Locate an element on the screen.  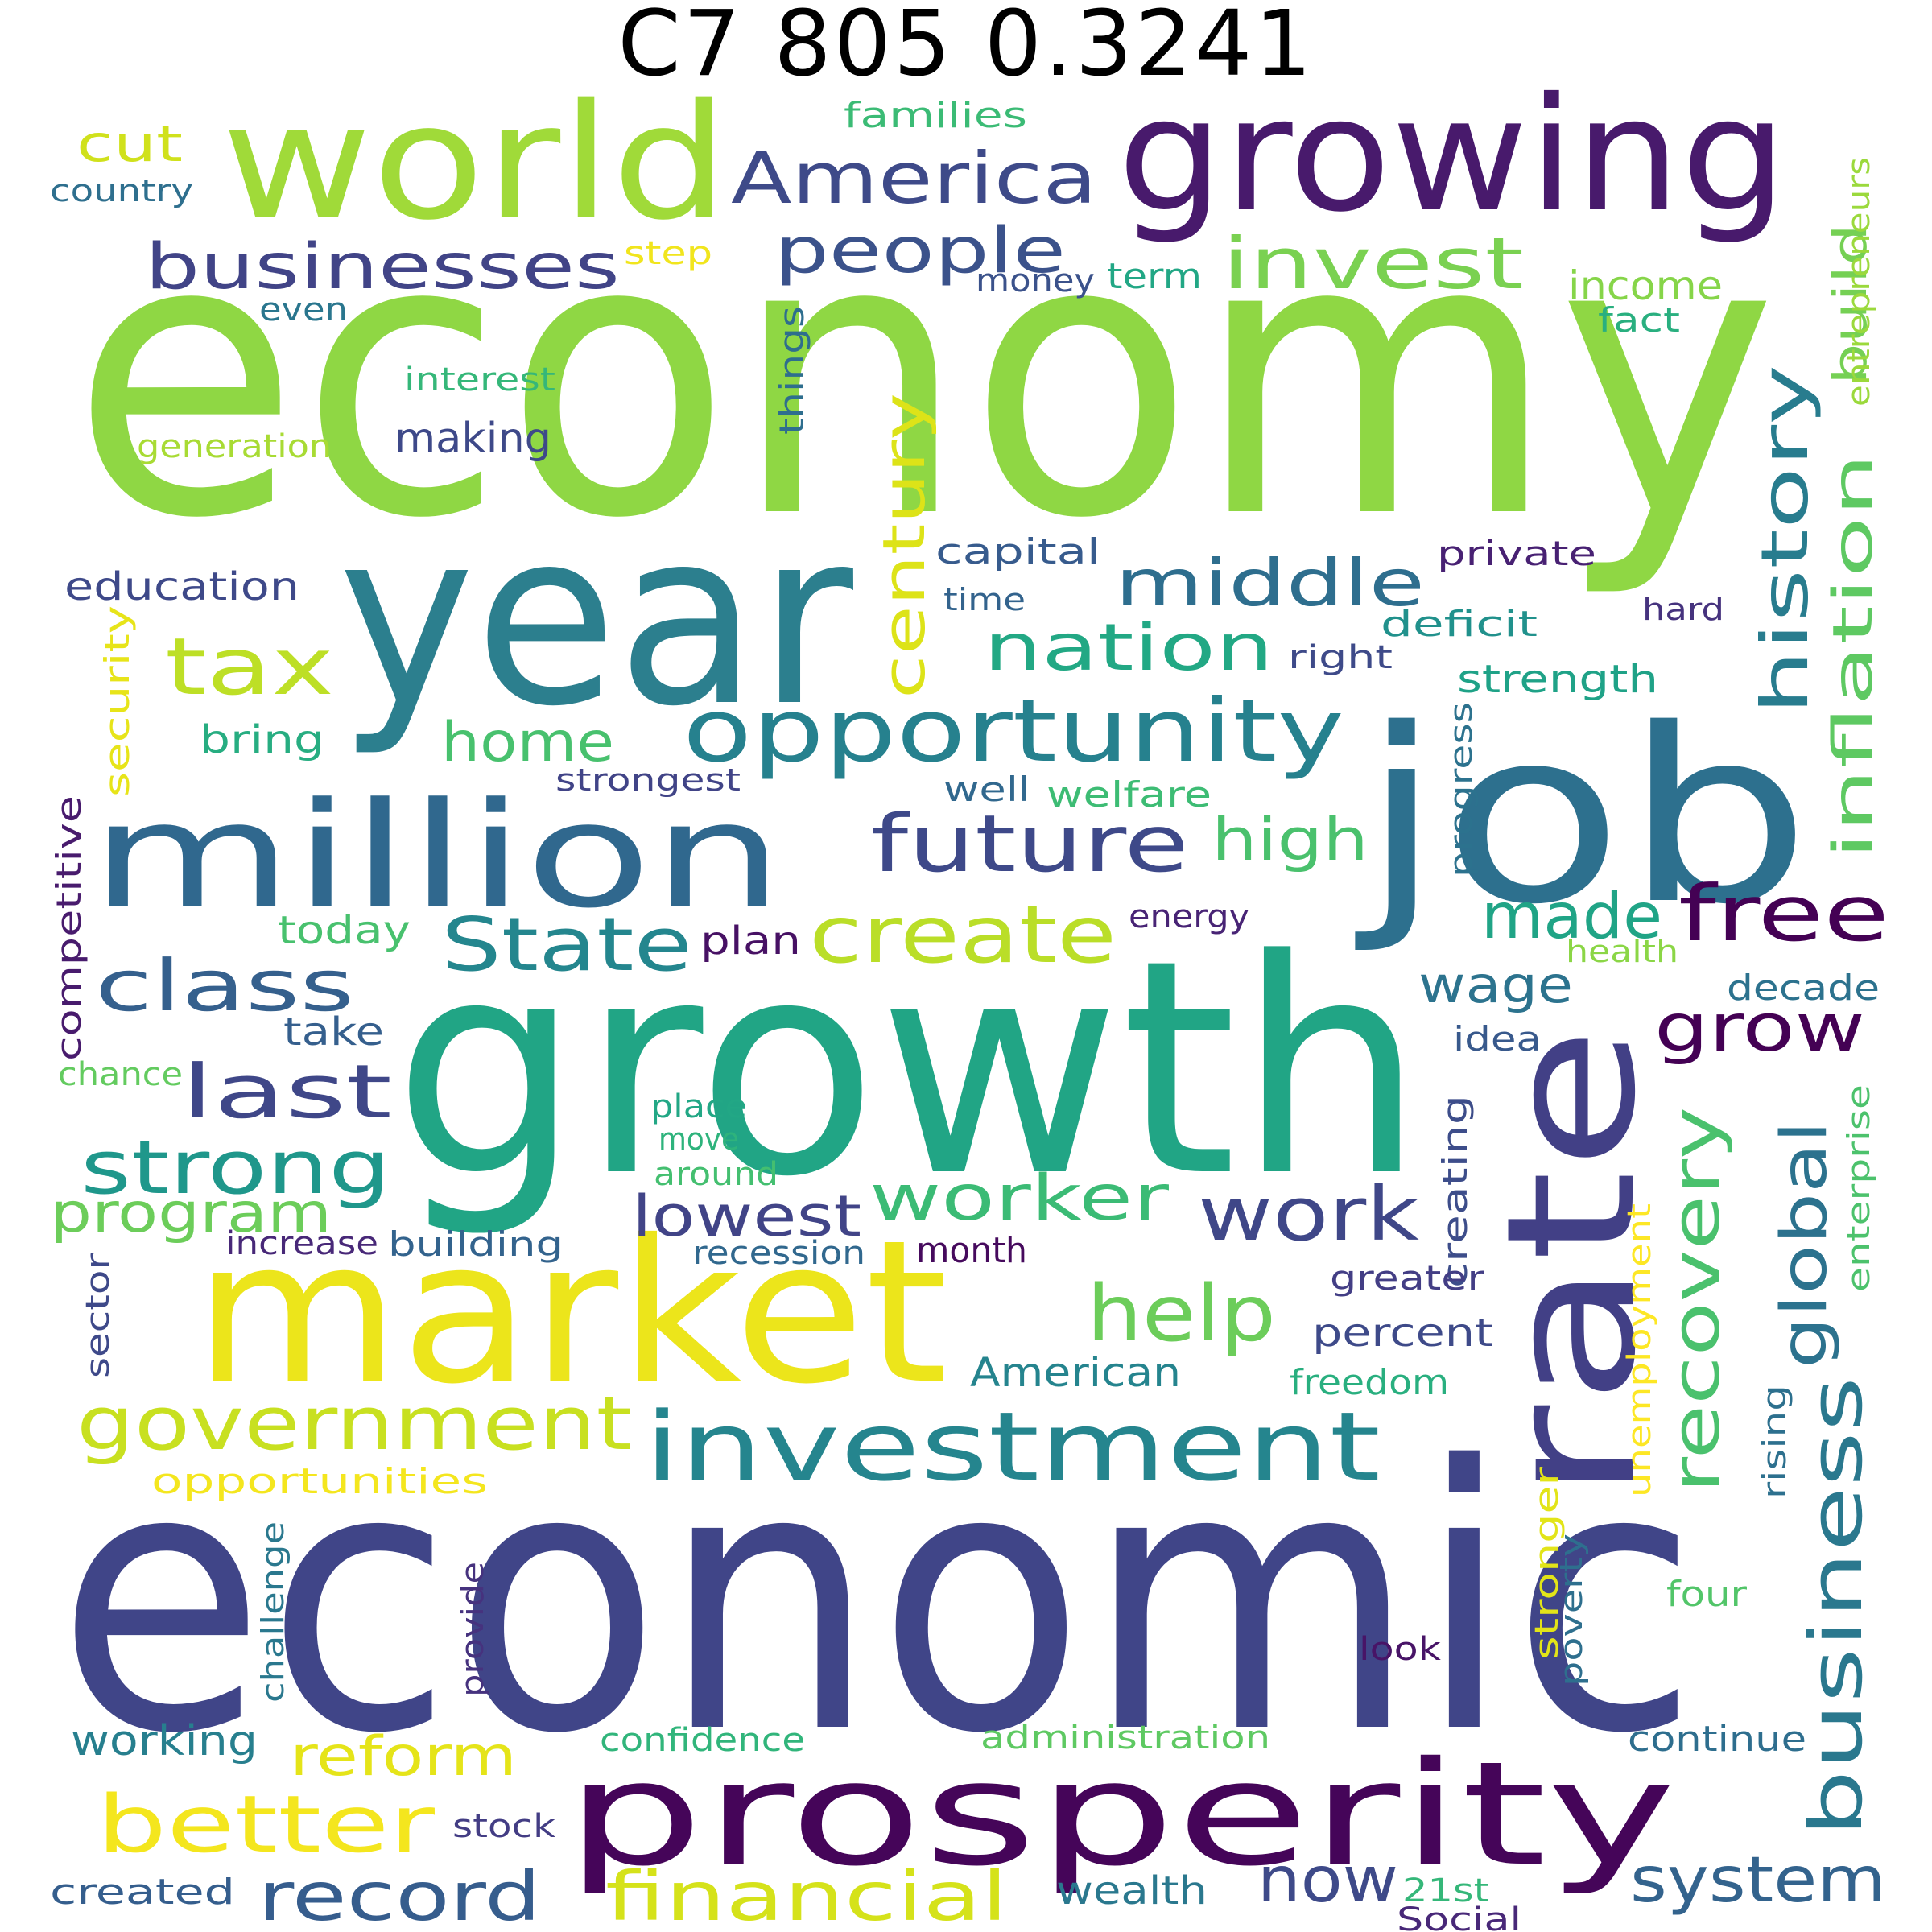
word-business: business is located at coordinates (1836, 1607).